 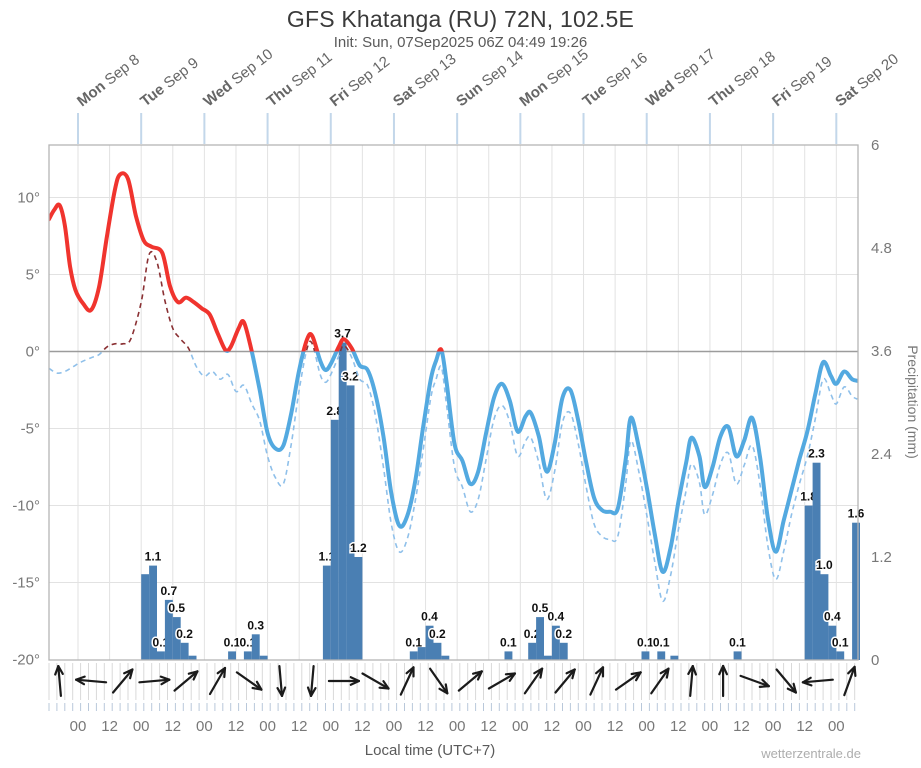 I want to click on day-label: Wed Sep 10, so click(x=238, y=78).